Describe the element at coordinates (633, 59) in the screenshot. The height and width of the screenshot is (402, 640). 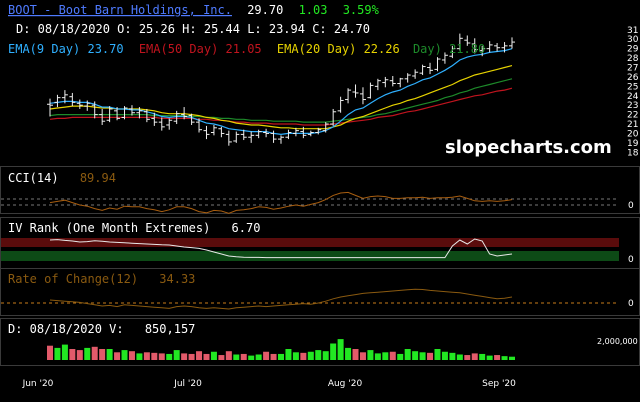
I see `price-tick-label: 28` at that location.